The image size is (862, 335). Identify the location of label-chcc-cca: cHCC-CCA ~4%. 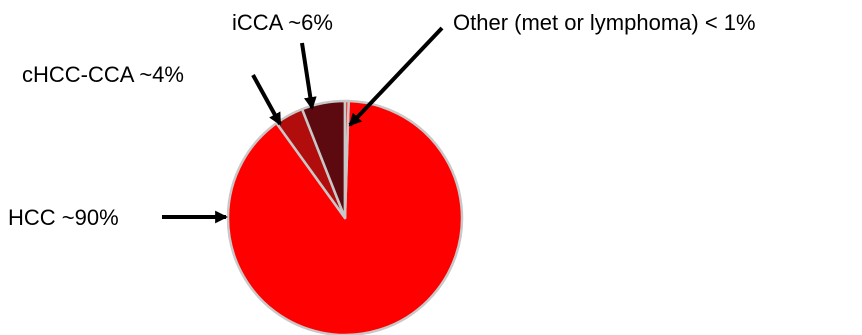
(103, 74).